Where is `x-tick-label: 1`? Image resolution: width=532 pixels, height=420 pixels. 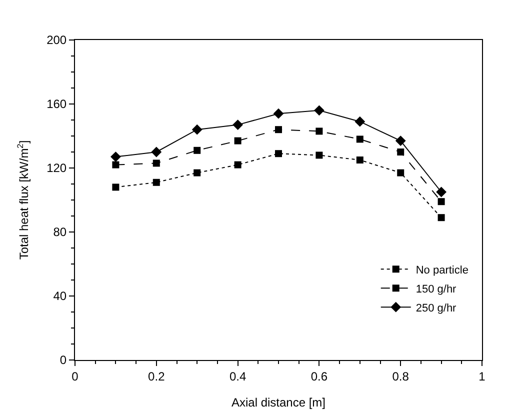 x-tick-label: 1 is located at coordinates (482, 376).